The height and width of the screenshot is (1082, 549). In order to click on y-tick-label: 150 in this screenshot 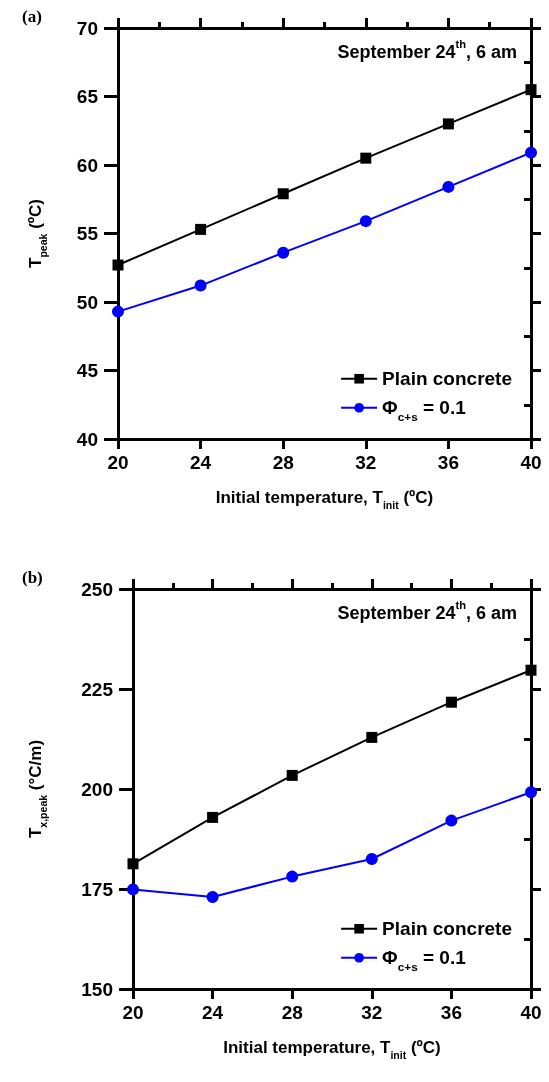, I will do `click(97, 989)`.